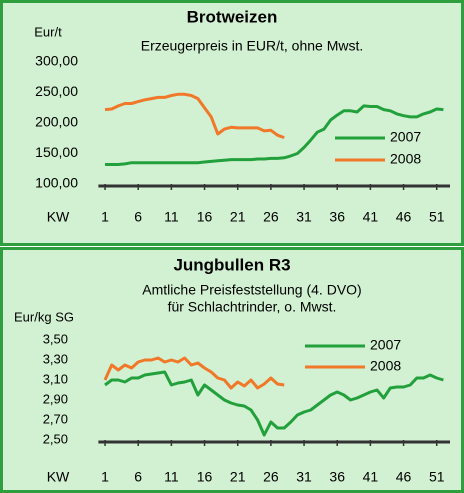  I want to click on y-tick-label: 2,50, so click(55, 438).